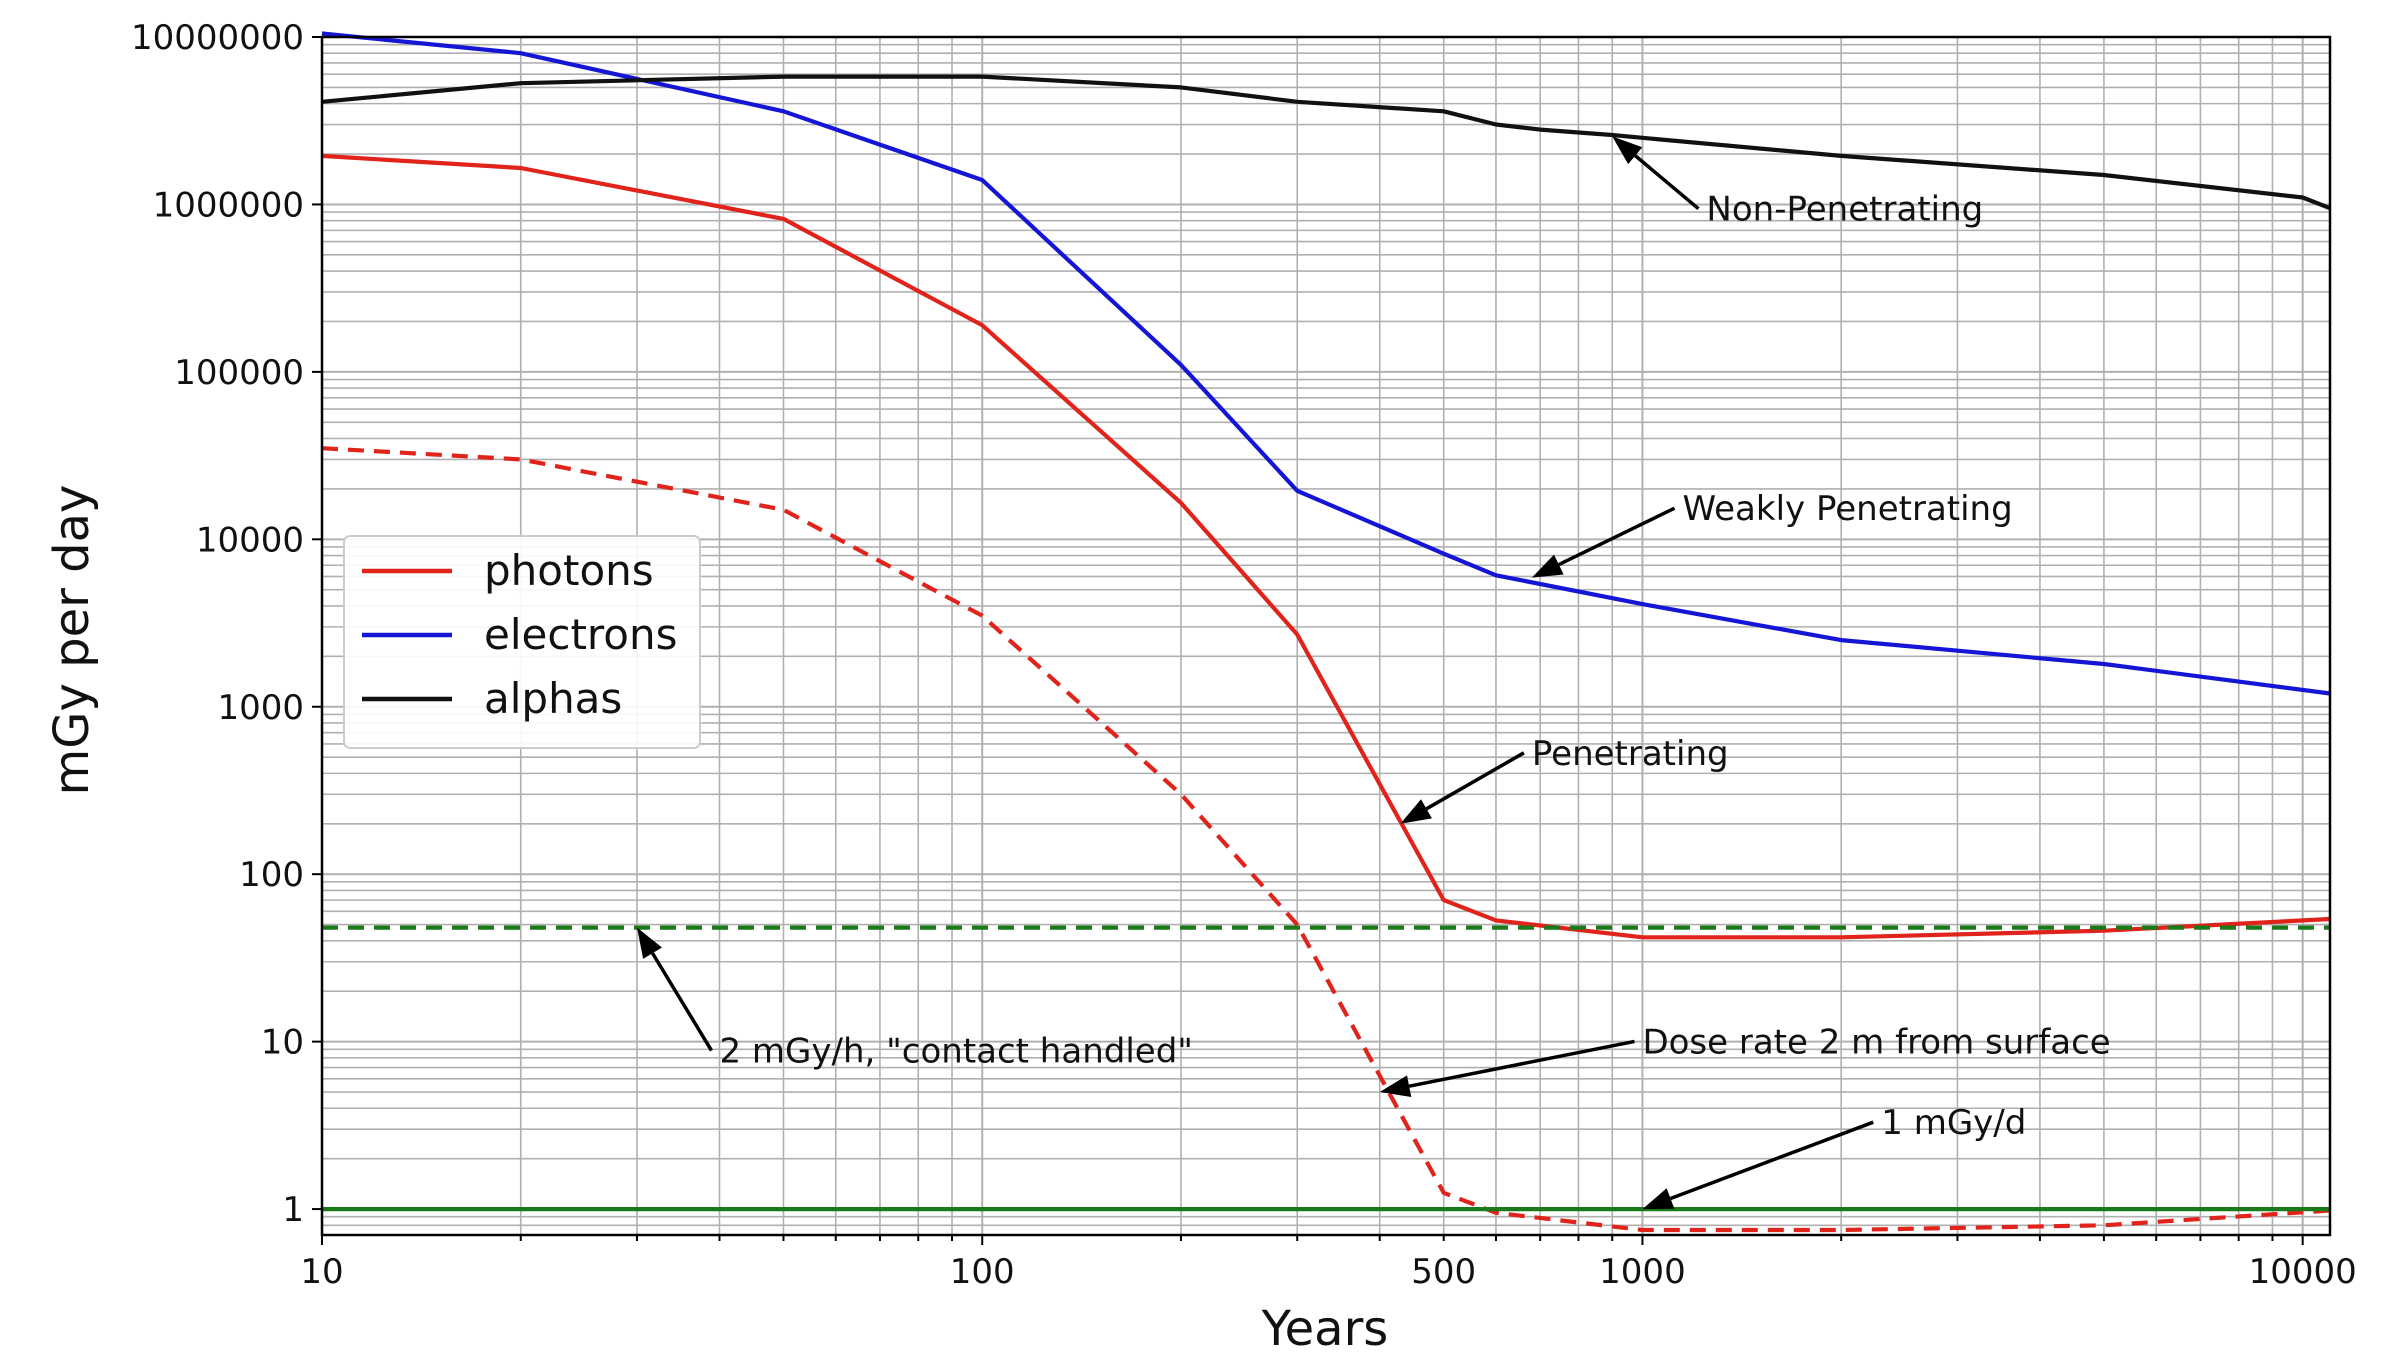 The height and width of the screenshot is (1368, 2392). What do you see at coordinates (293, 1210) in the screenshot?
I see `y-tick-label: 1` at bounding box center [293, 1210].